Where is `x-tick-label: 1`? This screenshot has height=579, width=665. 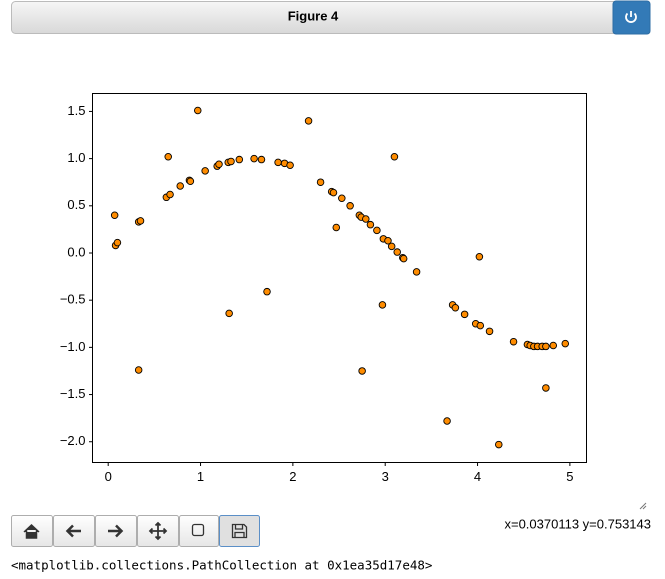
x-tick-label: 1 is located at coordinates (200, 476).